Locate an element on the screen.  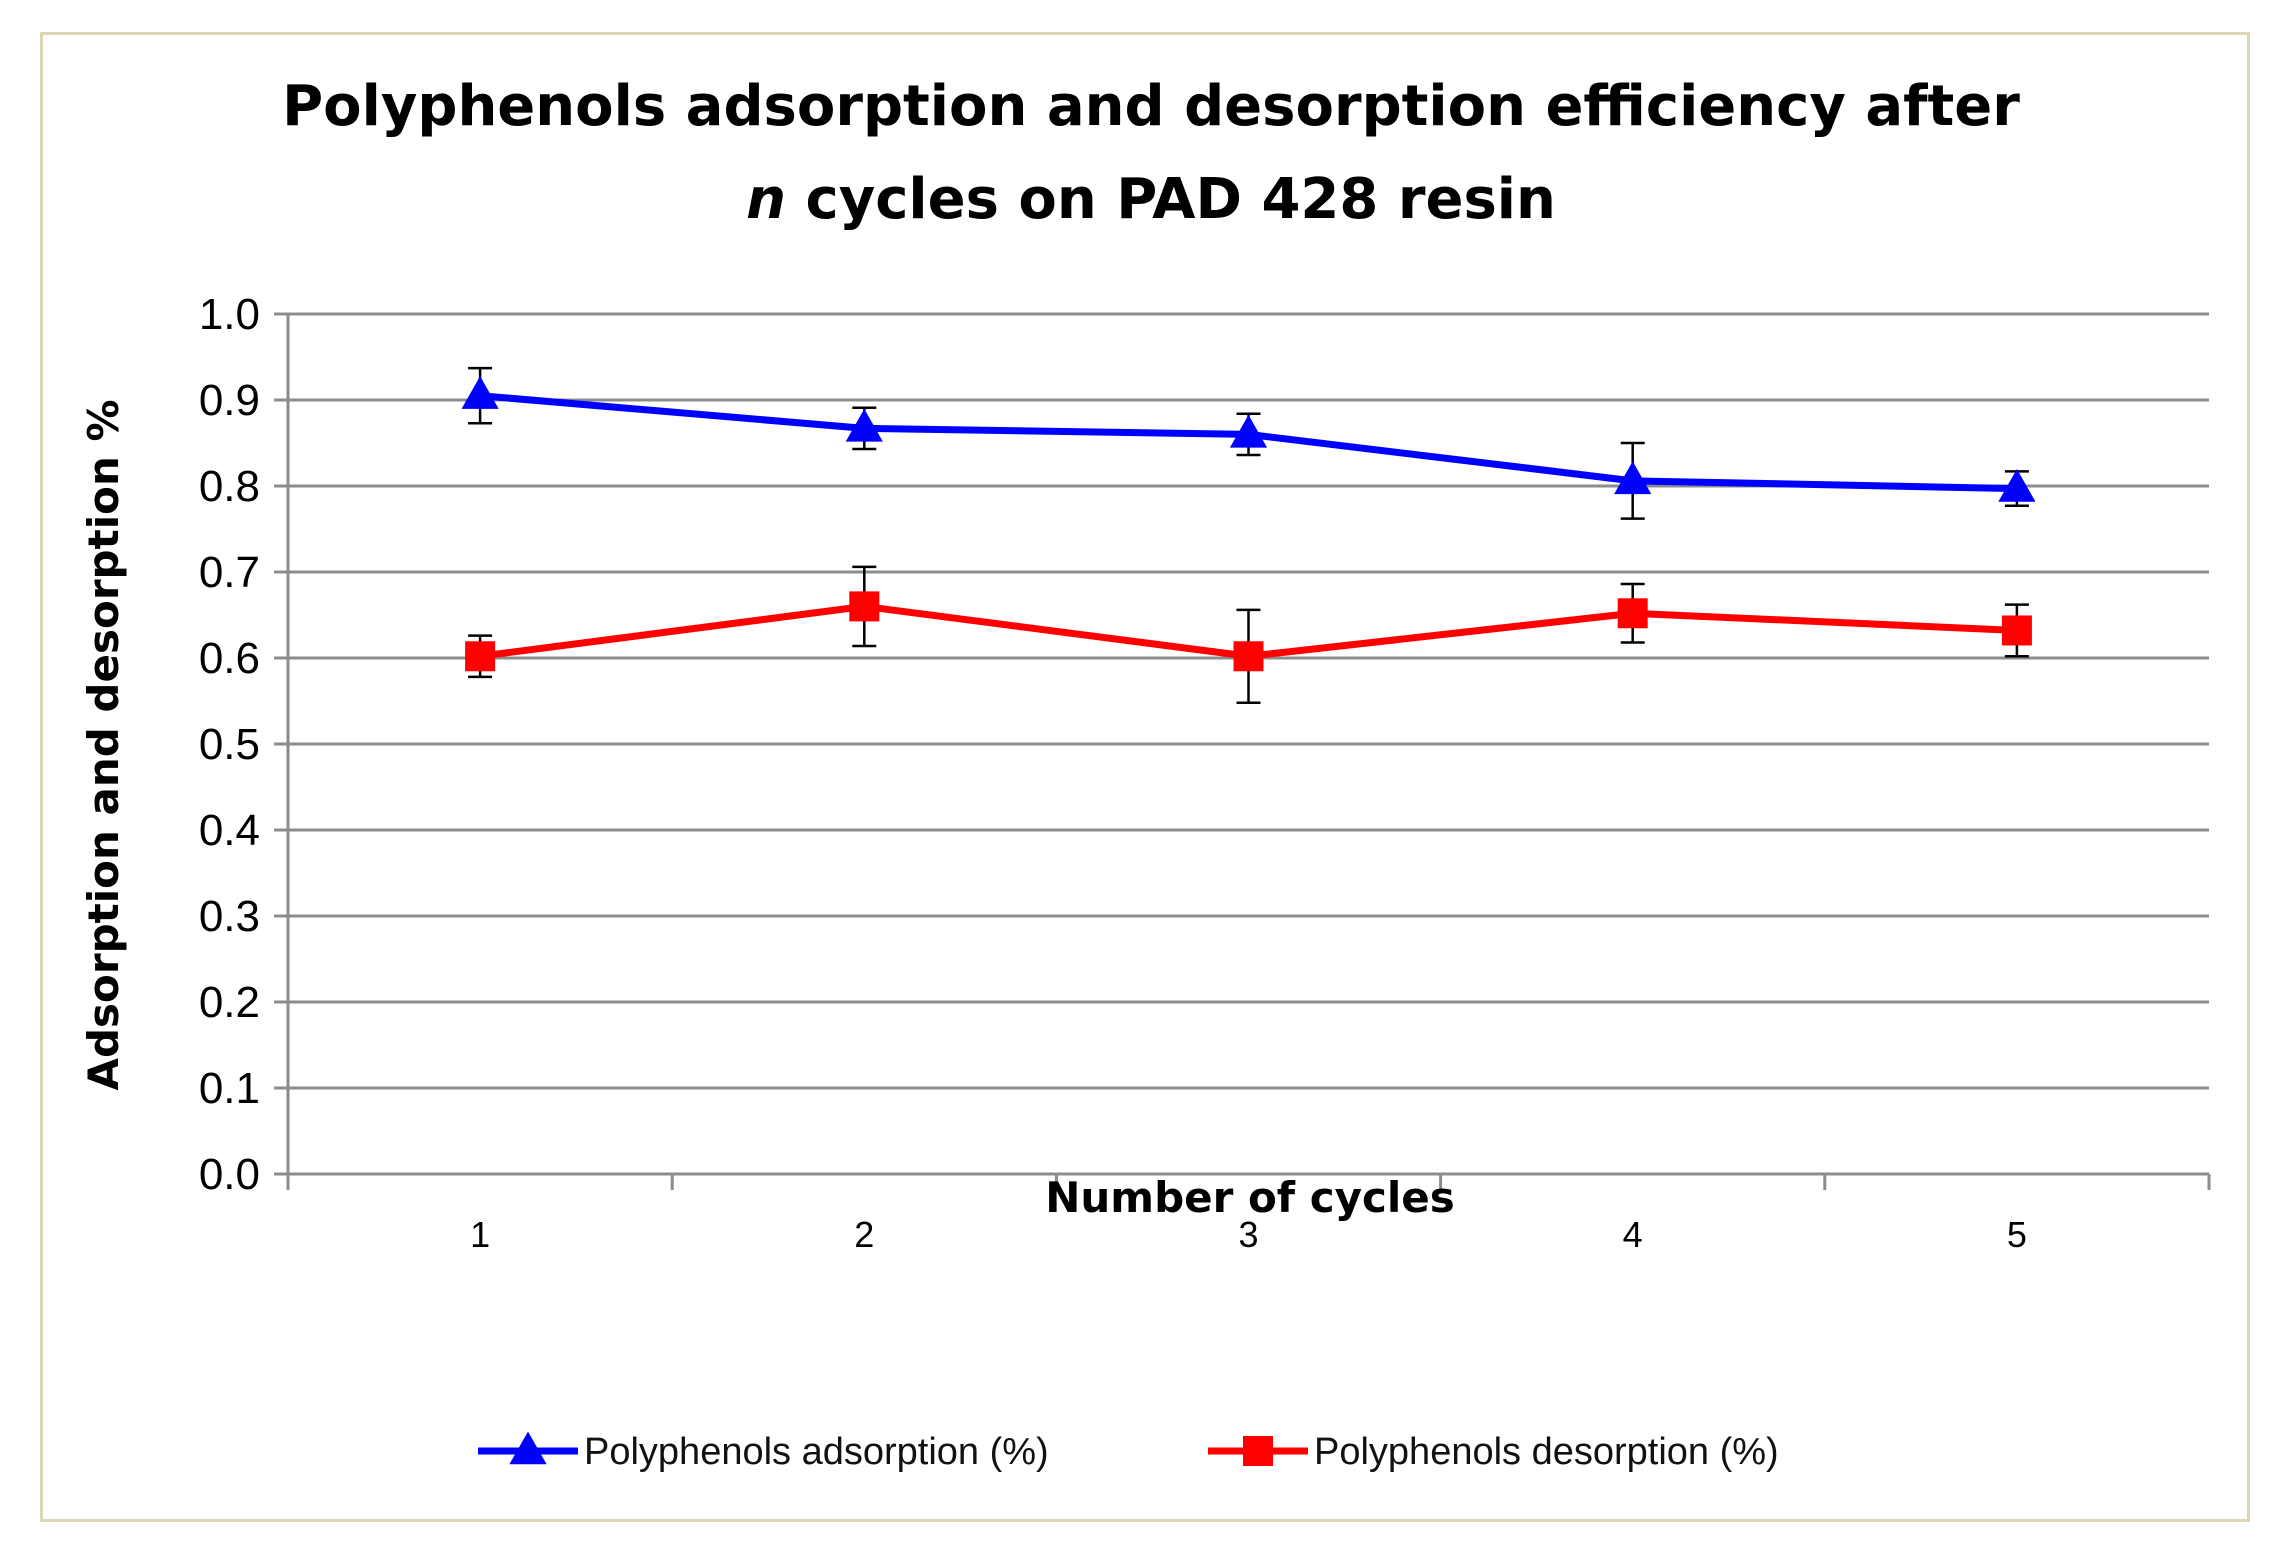
y-tick-label: 0.1 is located at coordinates (229, 1088).